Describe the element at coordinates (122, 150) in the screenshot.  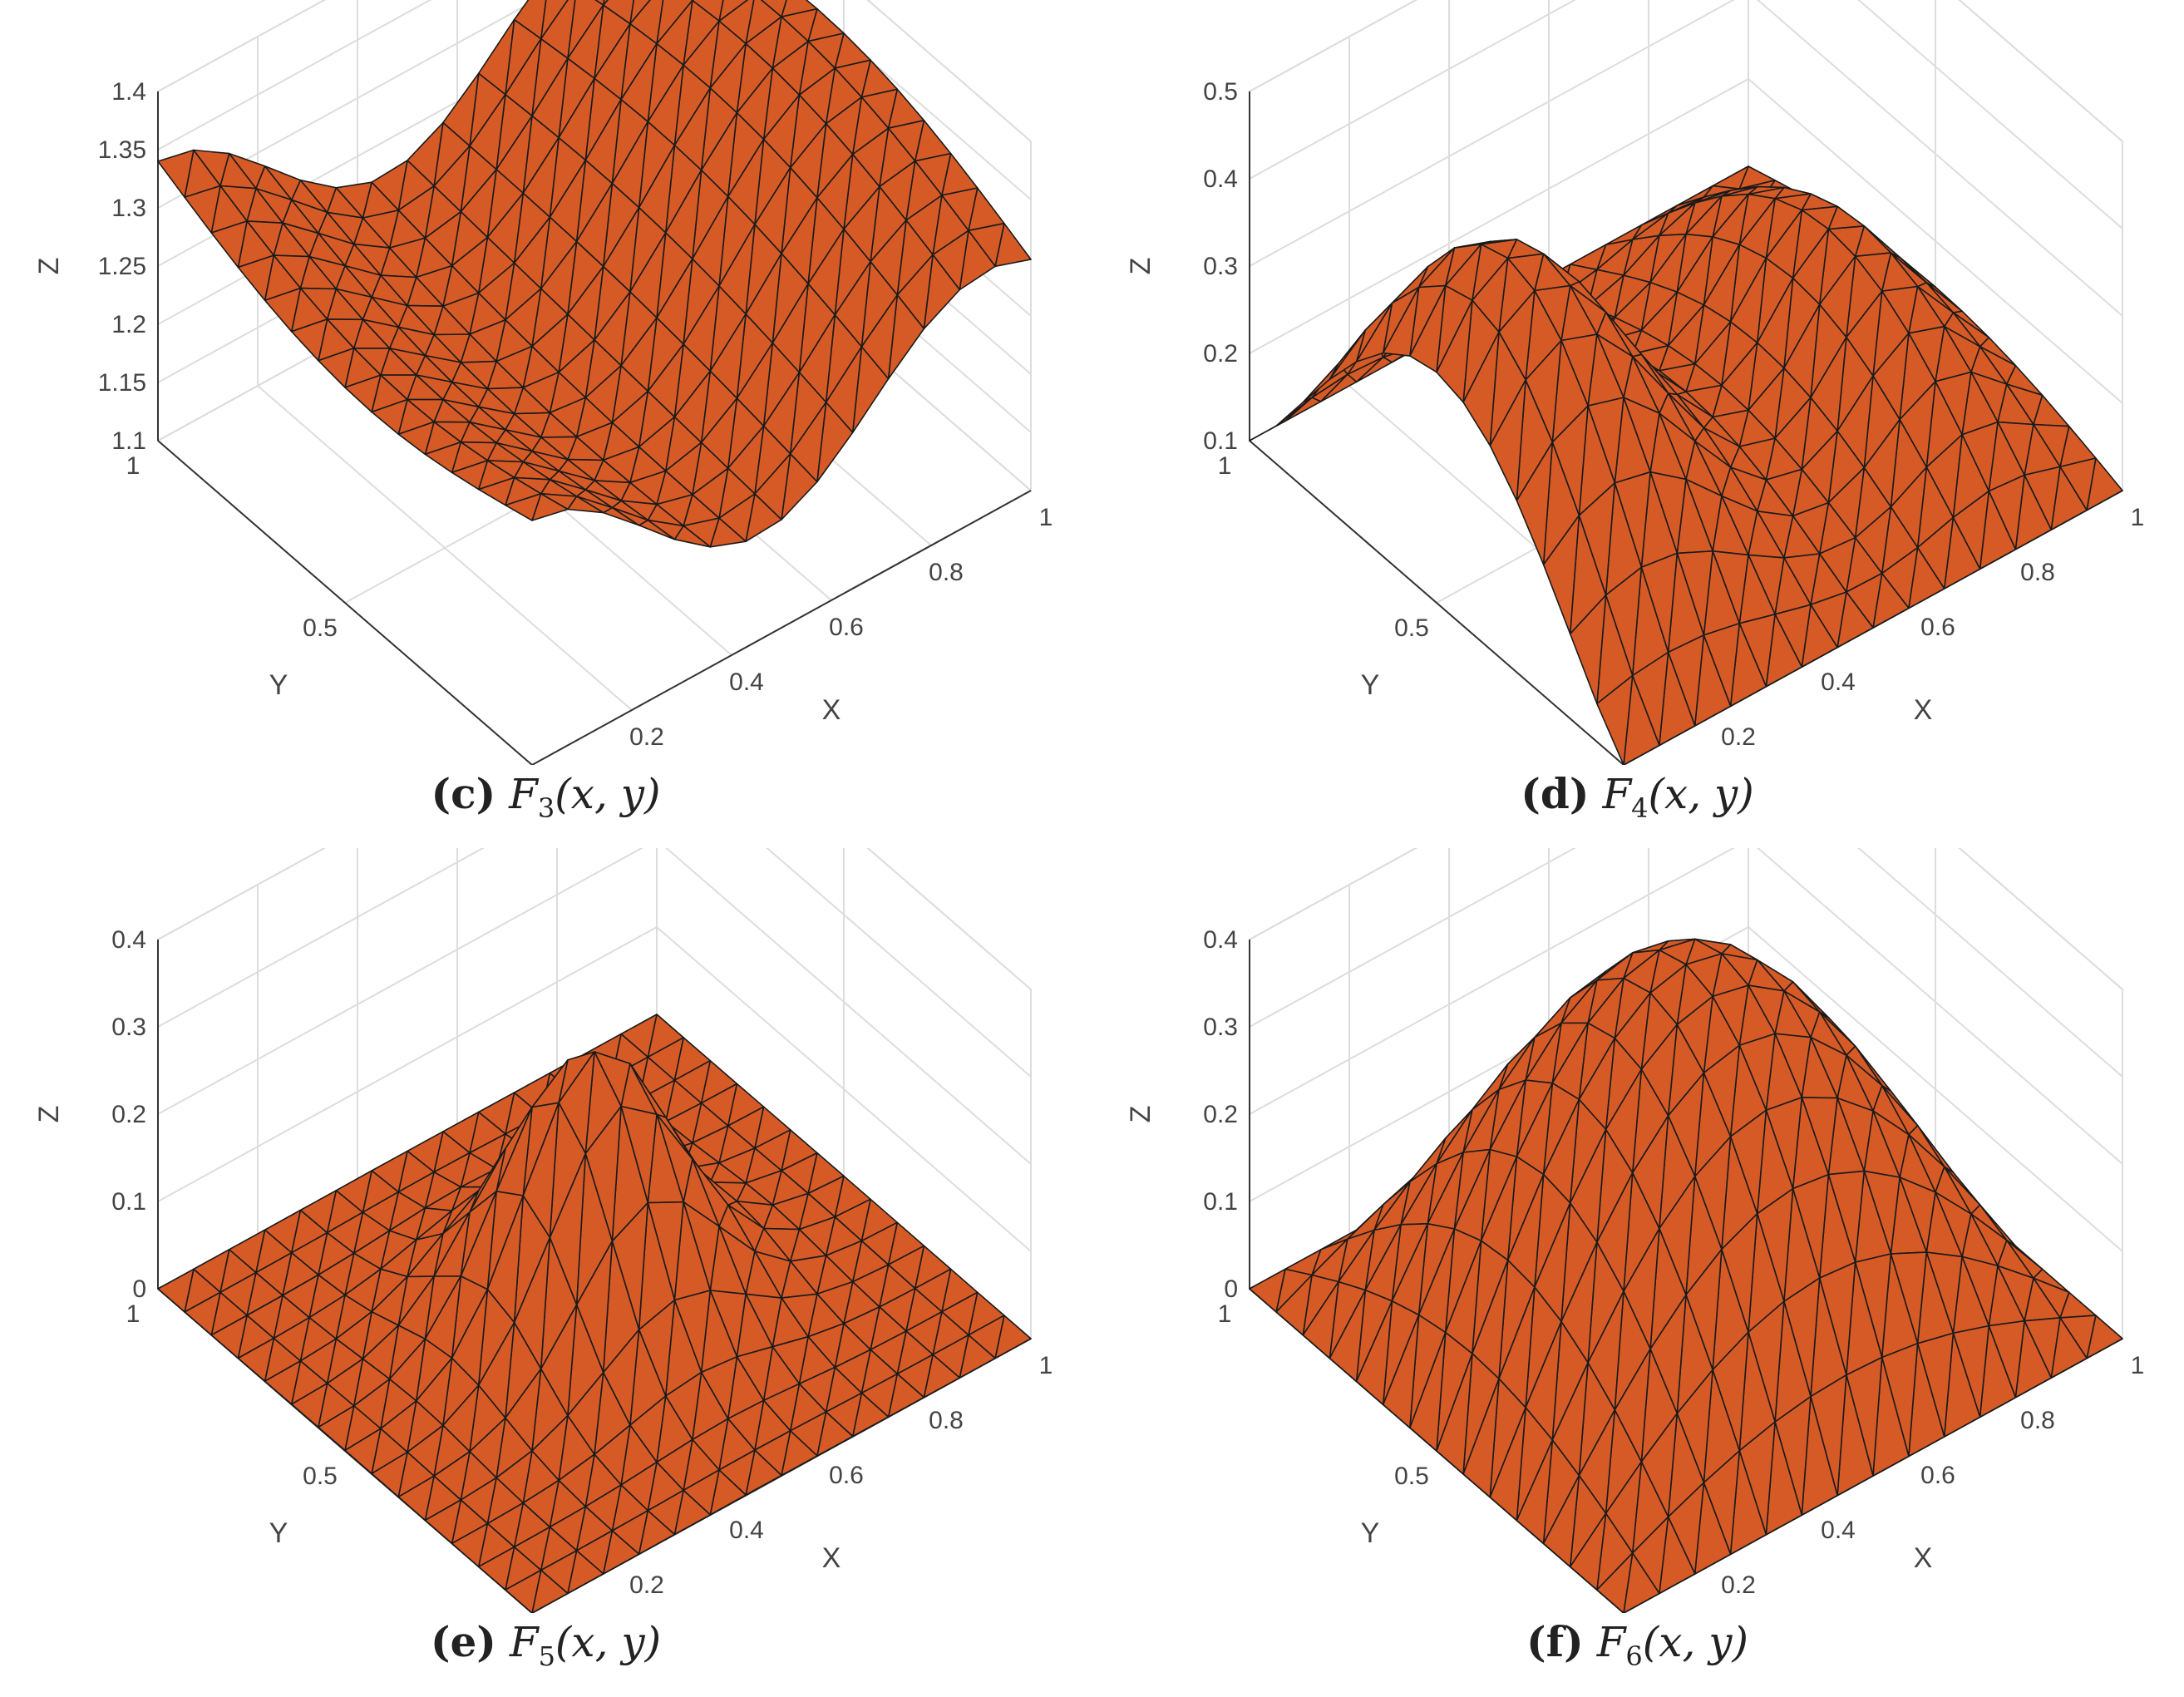
I see `z-tick-label: 1.35` at that location.